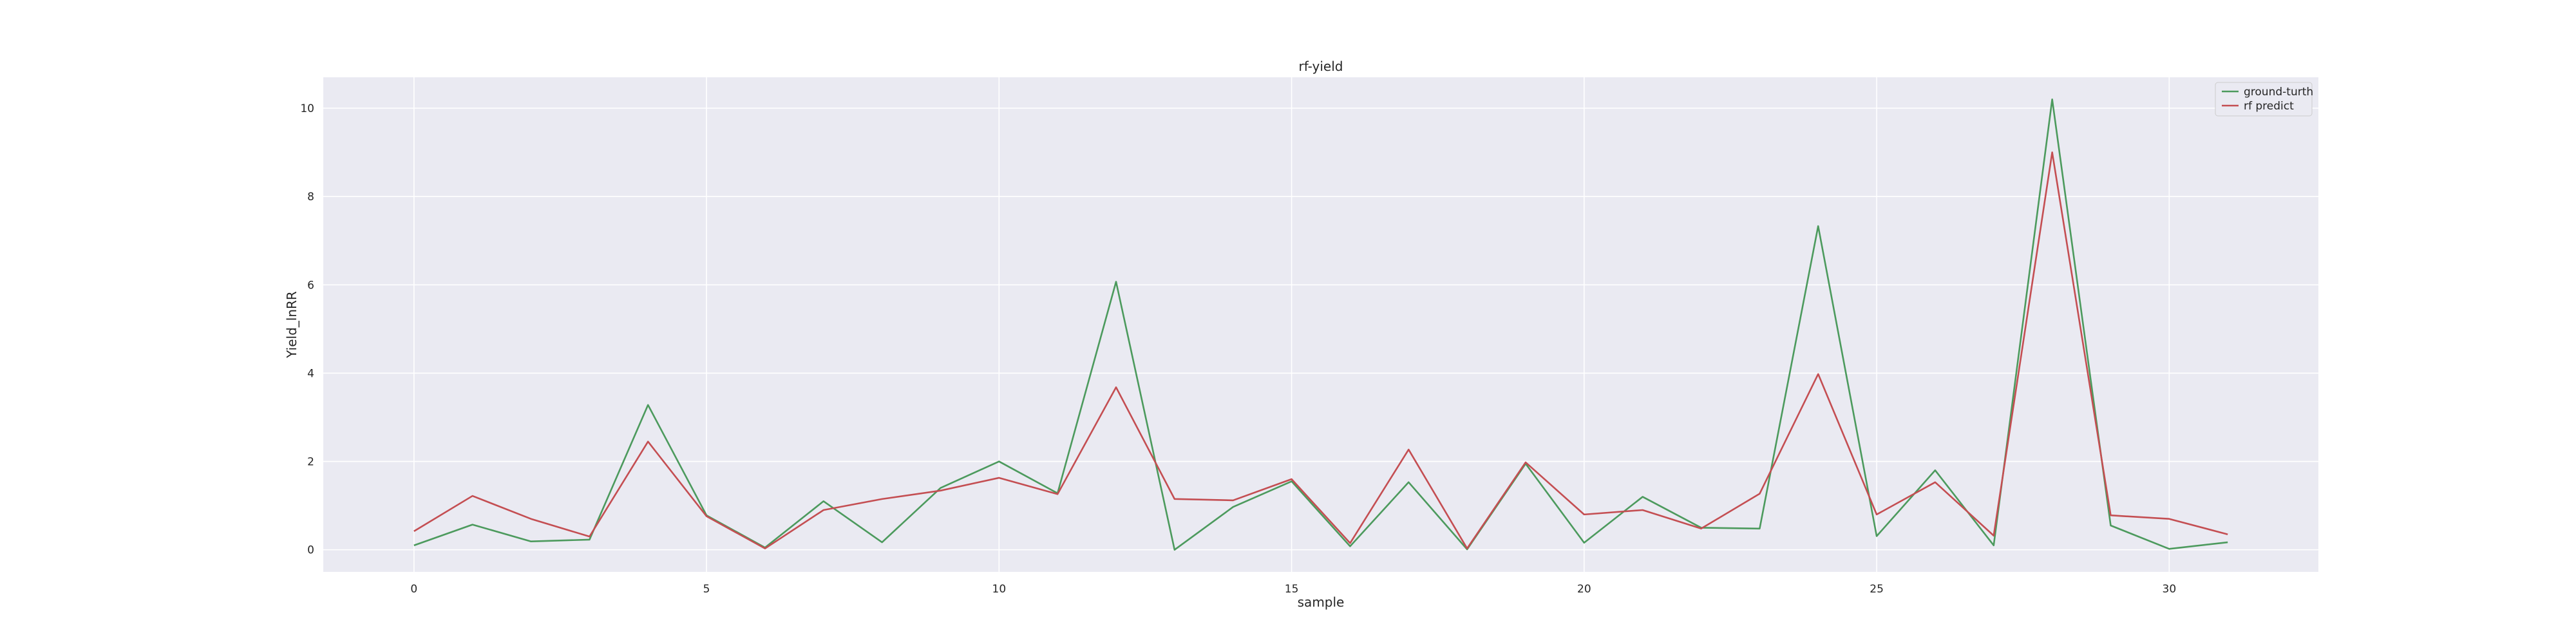 This screenshot has width=2576, height=644. What do you see at coordinates (707, 589) in the screenshot?
I see `x-tick-label: 5` at bounding box center [707, 589].